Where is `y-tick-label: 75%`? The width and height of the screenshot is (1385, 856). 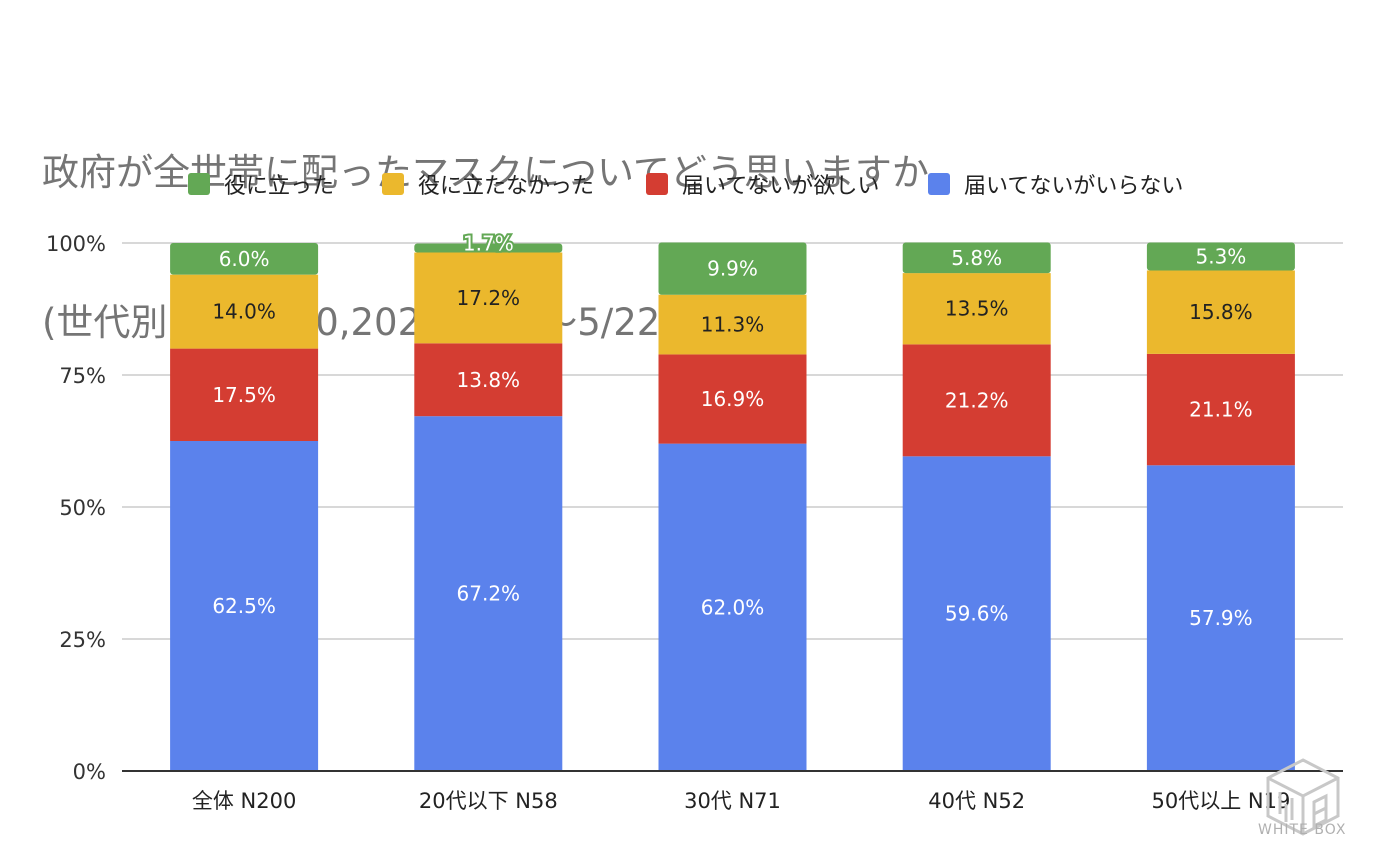
y-tick-label: 75% is located at coordinates (82, 376).